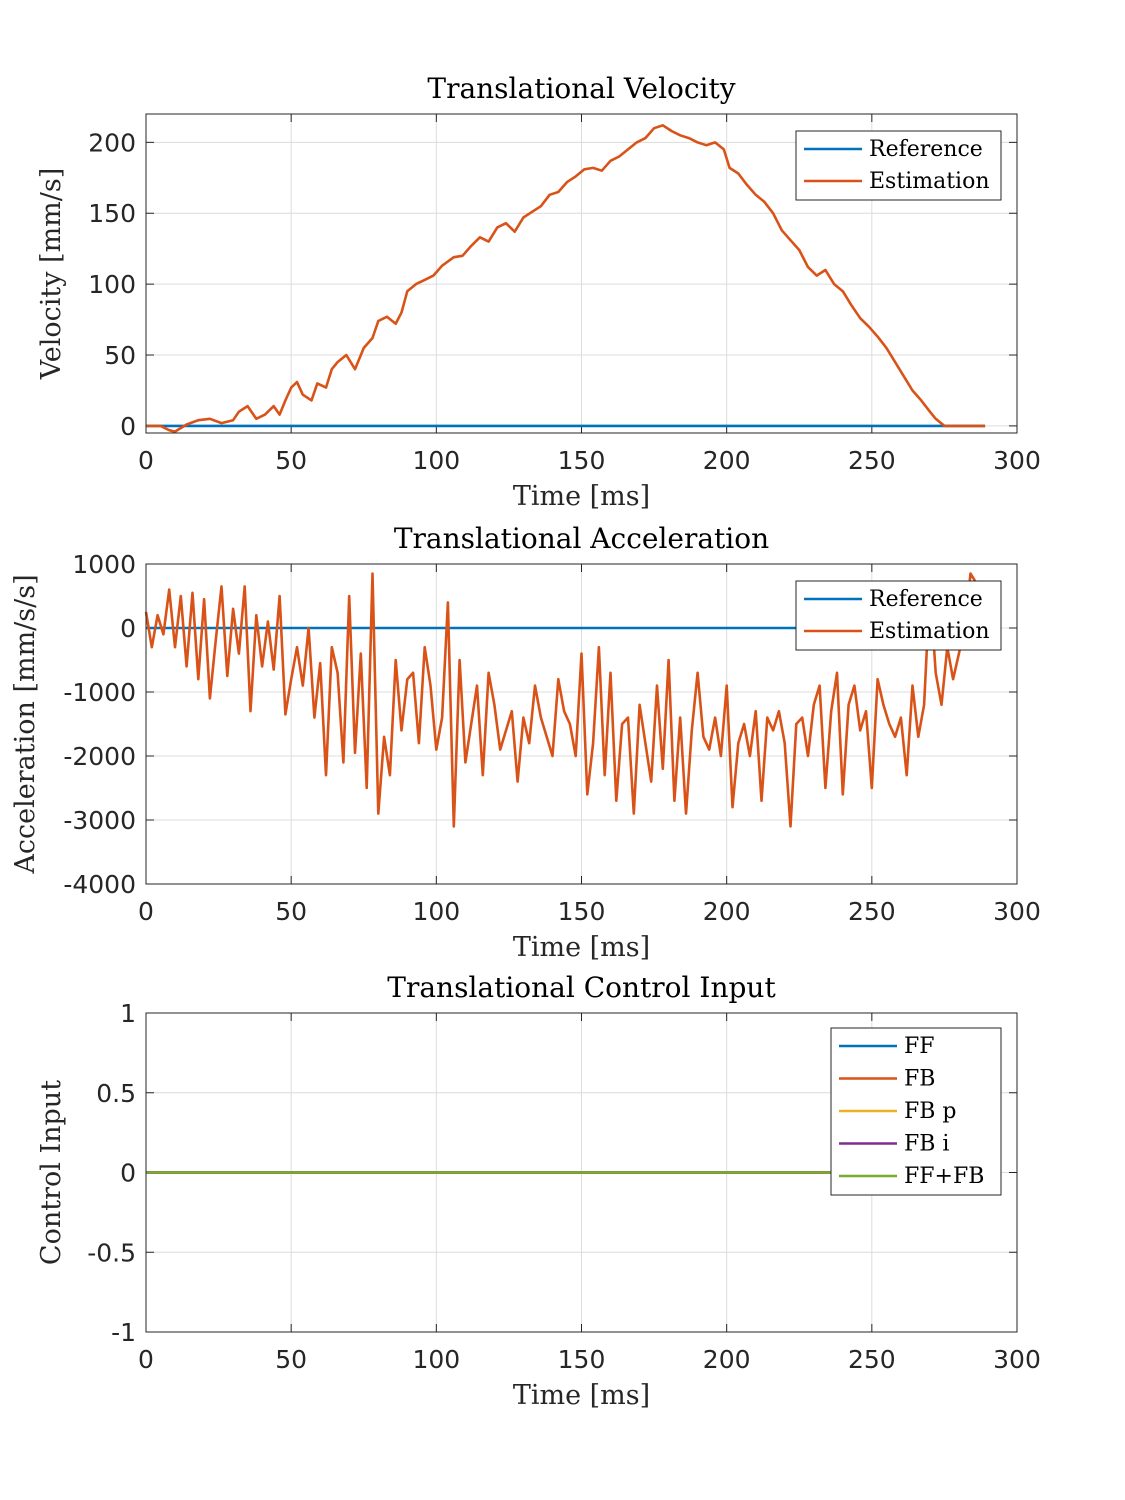 The width and height of the screenshot is (1125, 1500). Describe the element at coordinates (25, 724) in the screenshot. I see `y-axis-label: Acceleration [mm/s/s]` at that location.